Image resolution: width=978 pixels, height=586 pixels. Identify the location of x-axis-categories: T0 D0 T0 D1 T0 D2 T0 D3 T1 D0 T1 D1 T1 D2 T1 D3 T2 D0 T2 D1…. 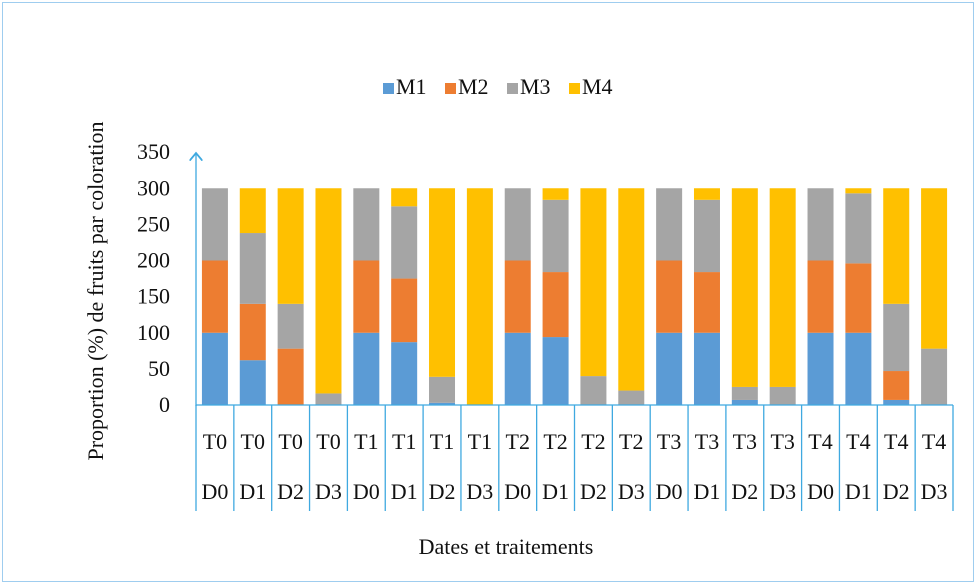
(574, 466).